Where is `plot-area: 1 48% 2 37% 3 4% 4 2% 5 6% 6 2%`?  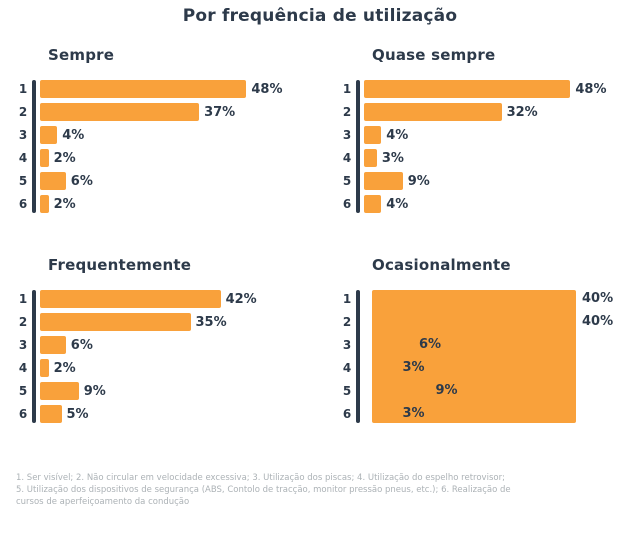
plot-area: 1 48% 2 37% 3 4% 4 2% 5 6% 6 2% is located at coordinates (166, 146).